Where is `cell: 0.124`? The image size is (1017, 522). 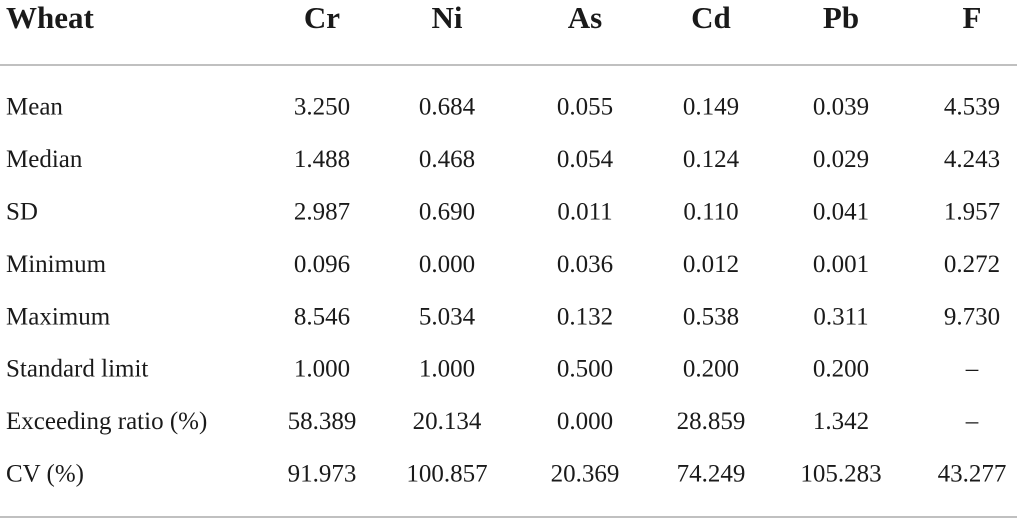
cell: 0.124 is located at coordinates (711, 159).